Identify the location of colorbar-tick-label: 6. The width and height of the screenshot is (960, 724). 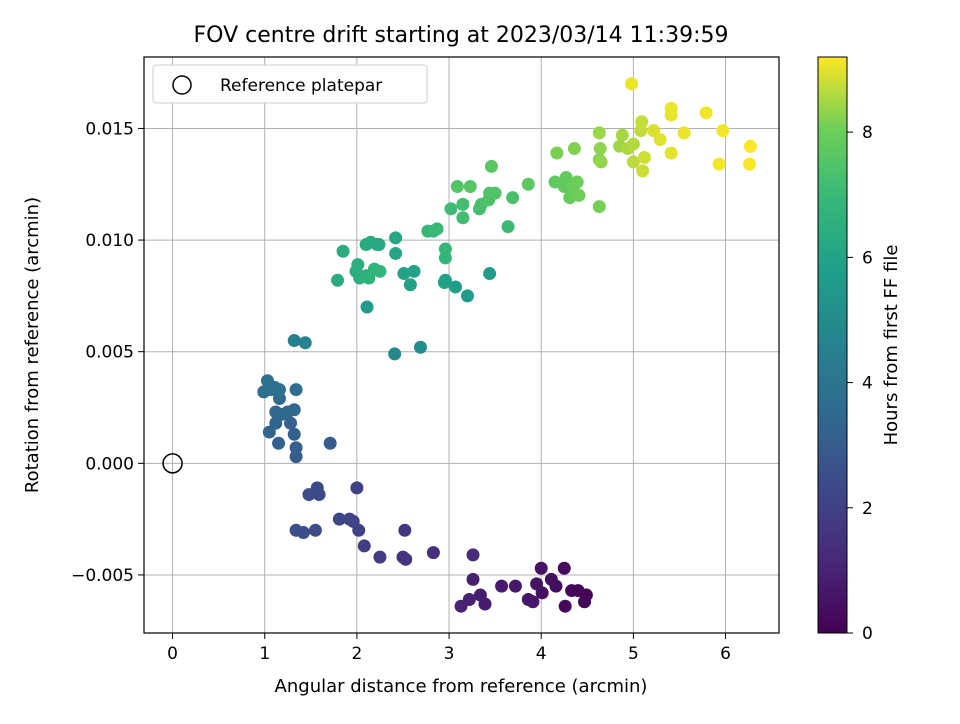
(867, 258).